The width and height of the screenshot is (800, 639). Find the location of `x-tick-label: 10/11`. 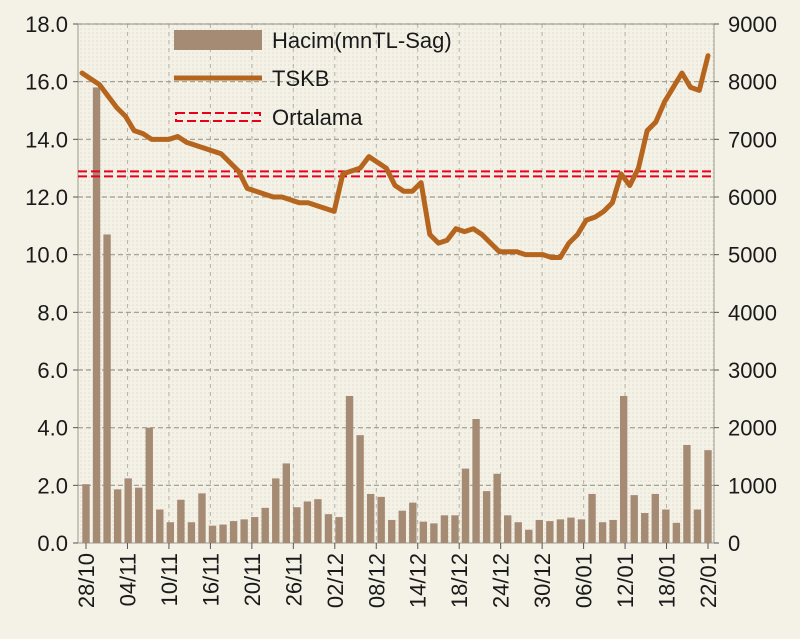

x-tick-label: 10/11 is located at coordinates (169, 579).